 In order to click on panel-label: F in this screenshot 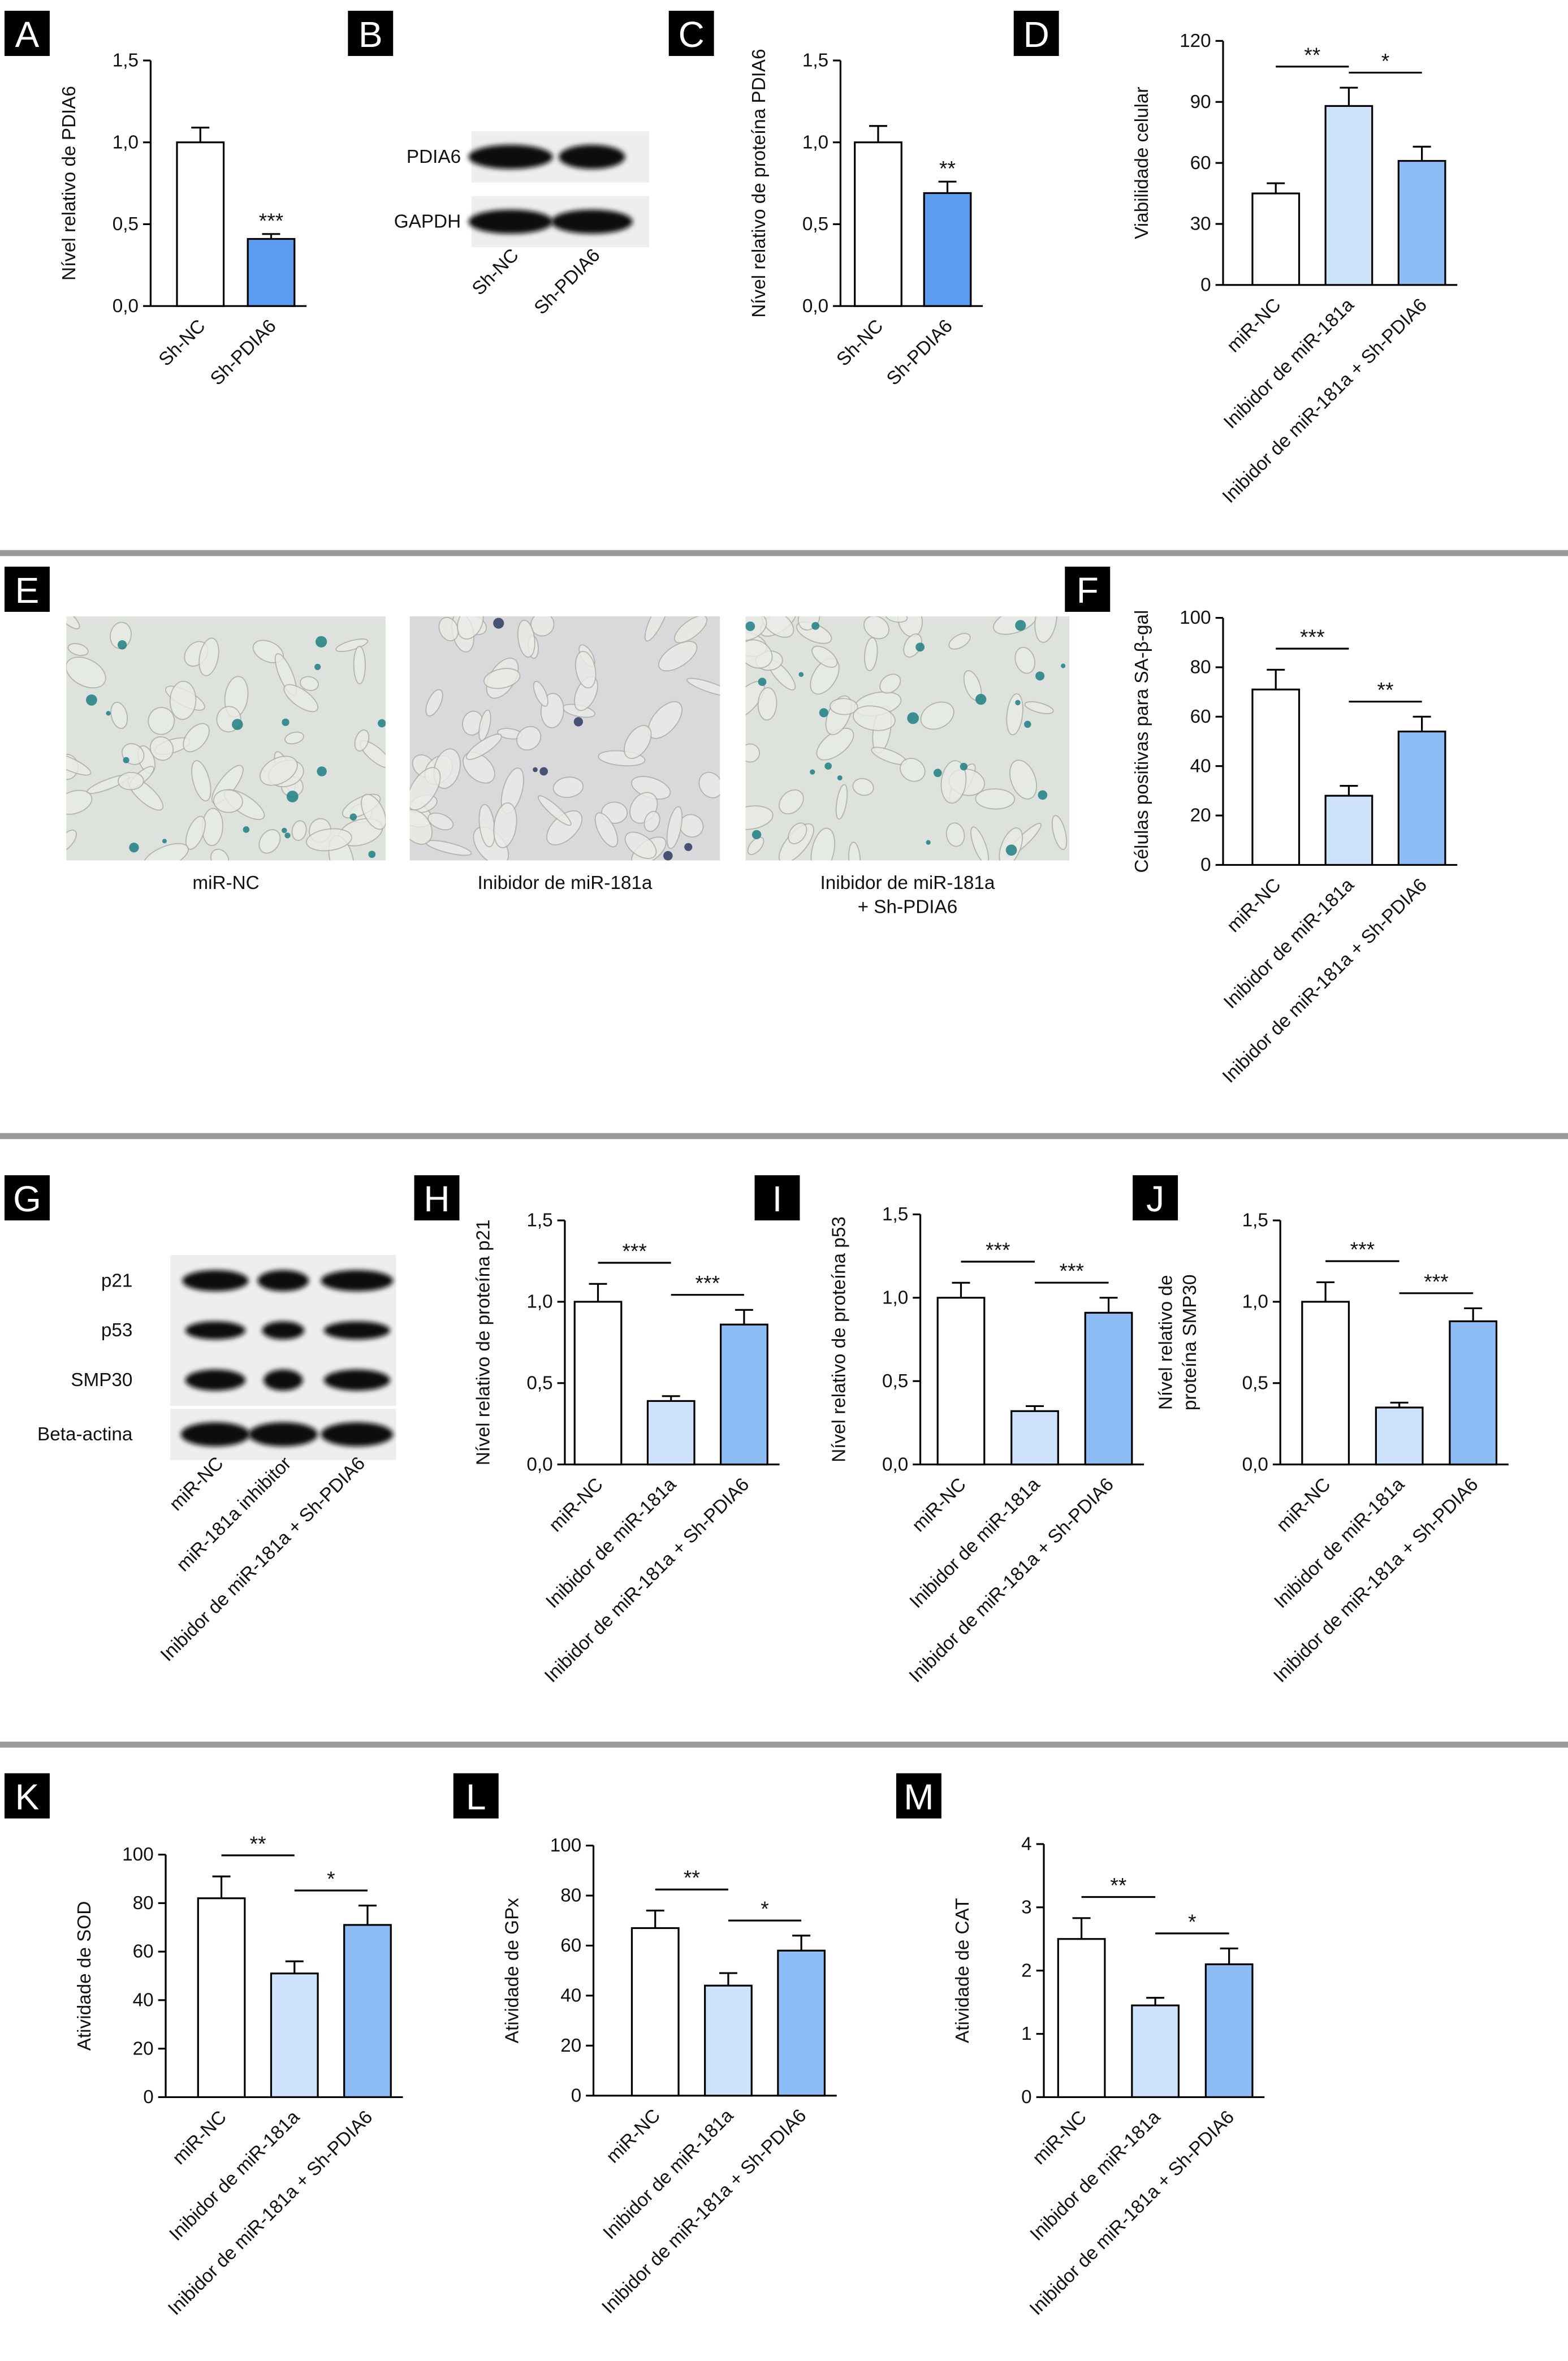, I will do `click(1088, 590)`.